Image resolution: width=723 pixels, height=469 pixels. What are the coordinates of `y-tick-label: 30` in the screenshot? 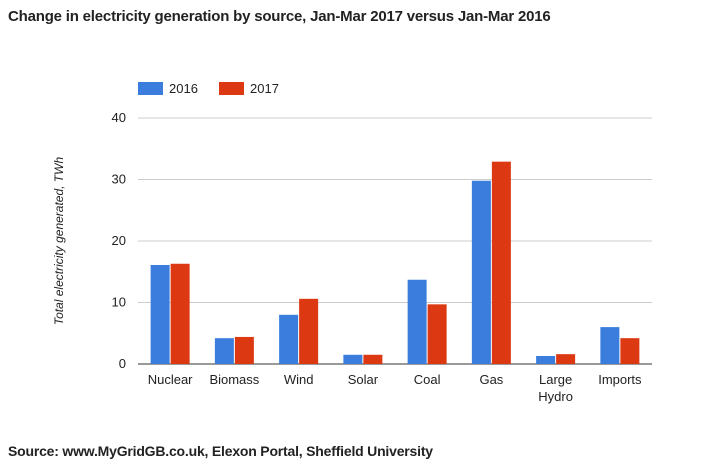 It's located at (119, 179).